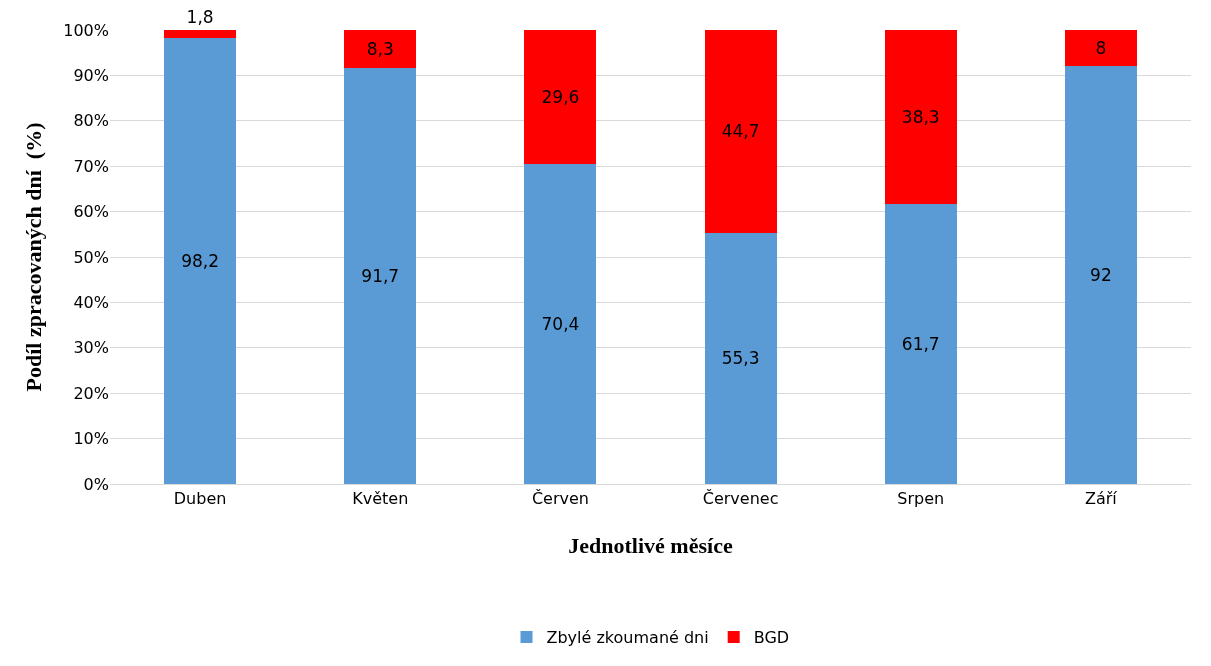 This screenshot has width=1211, height=666. What do you see at coordinates (200, 17) in the screenshot?
I see `data-label: 1,8` at bounding box center [200, 17].